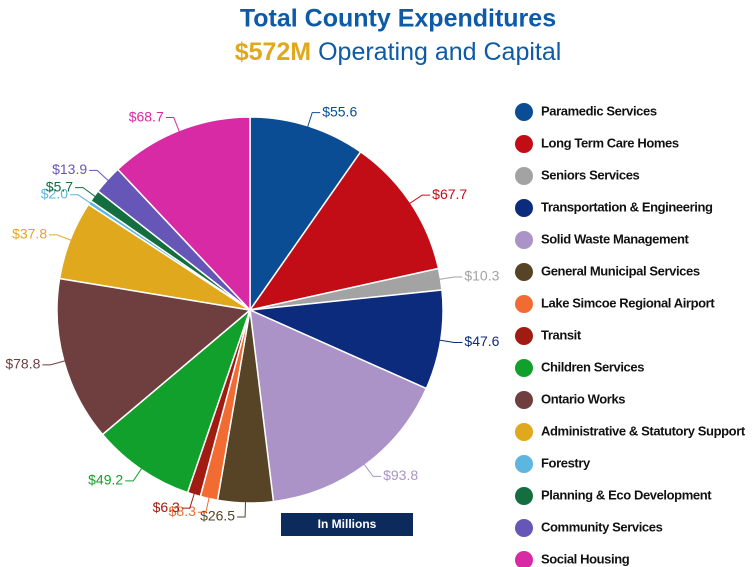 Image resolution: width=756 pixels, height=567 pixels. Describe the element at coordinates (561, 334) in the screenshot. I see `legend-label: Transit` at that location.